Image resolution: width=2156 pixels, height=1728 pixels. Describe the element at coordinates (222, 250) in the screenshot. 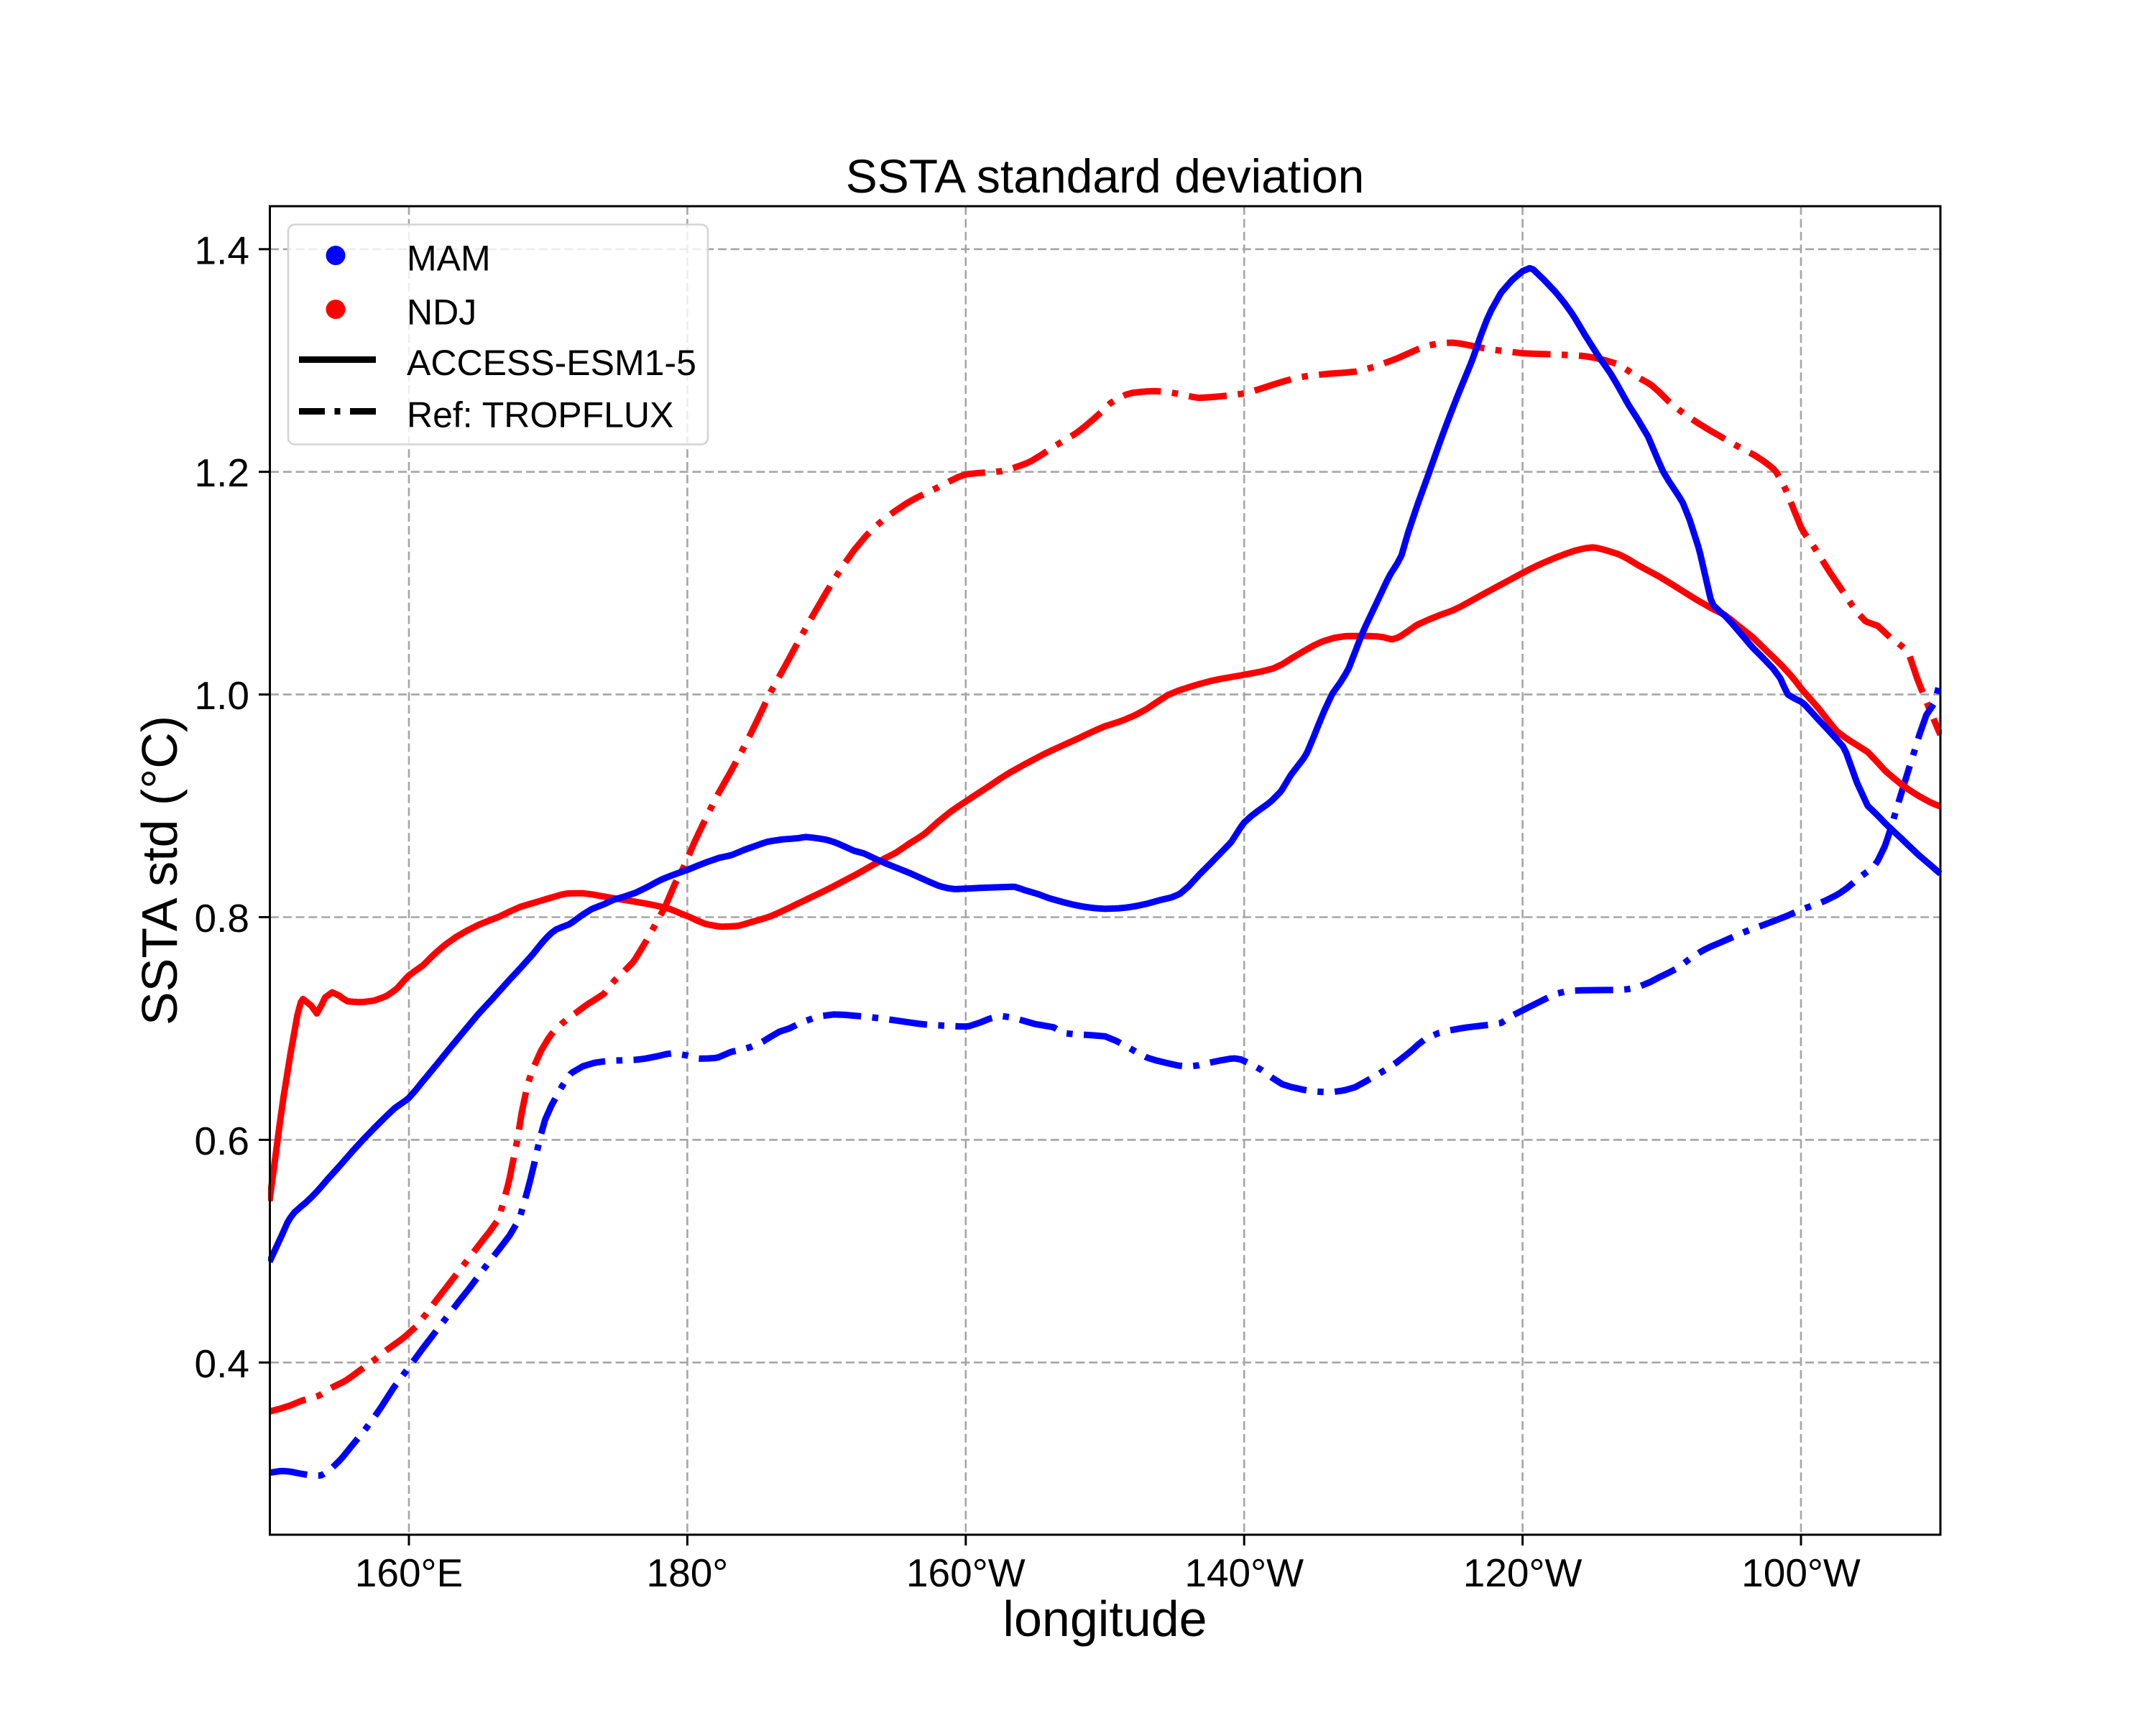

I see `svg-text: 1.4` at that location.